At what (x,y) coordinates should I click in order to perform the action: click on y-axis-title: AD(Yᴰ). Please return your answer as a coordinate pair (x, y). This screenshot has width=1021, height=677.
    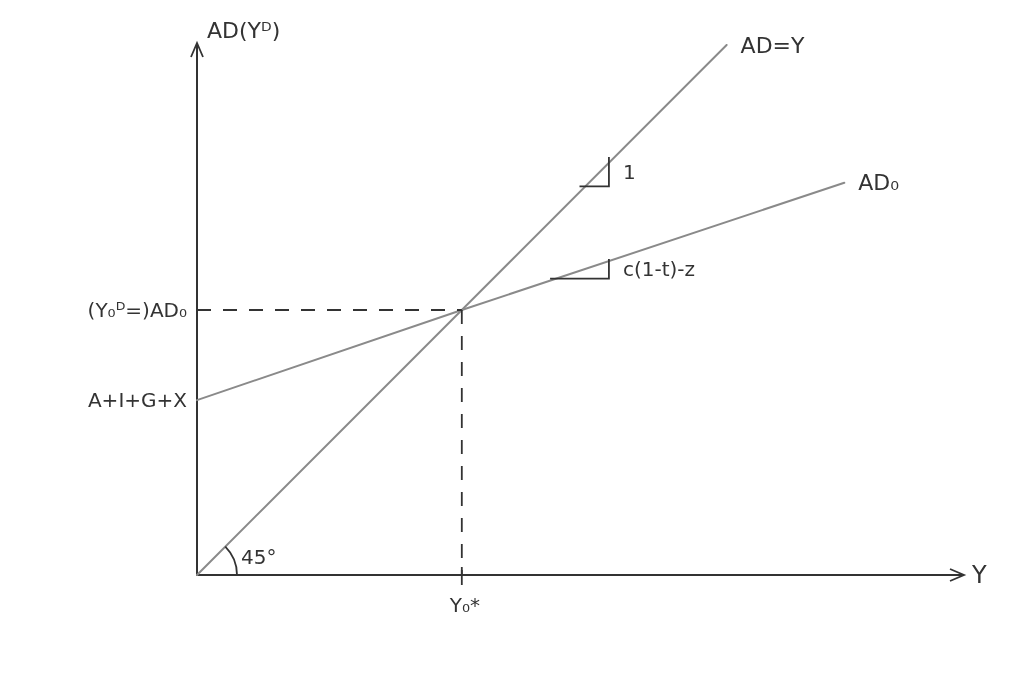
    Looking at the image, I should click on (244, 30).